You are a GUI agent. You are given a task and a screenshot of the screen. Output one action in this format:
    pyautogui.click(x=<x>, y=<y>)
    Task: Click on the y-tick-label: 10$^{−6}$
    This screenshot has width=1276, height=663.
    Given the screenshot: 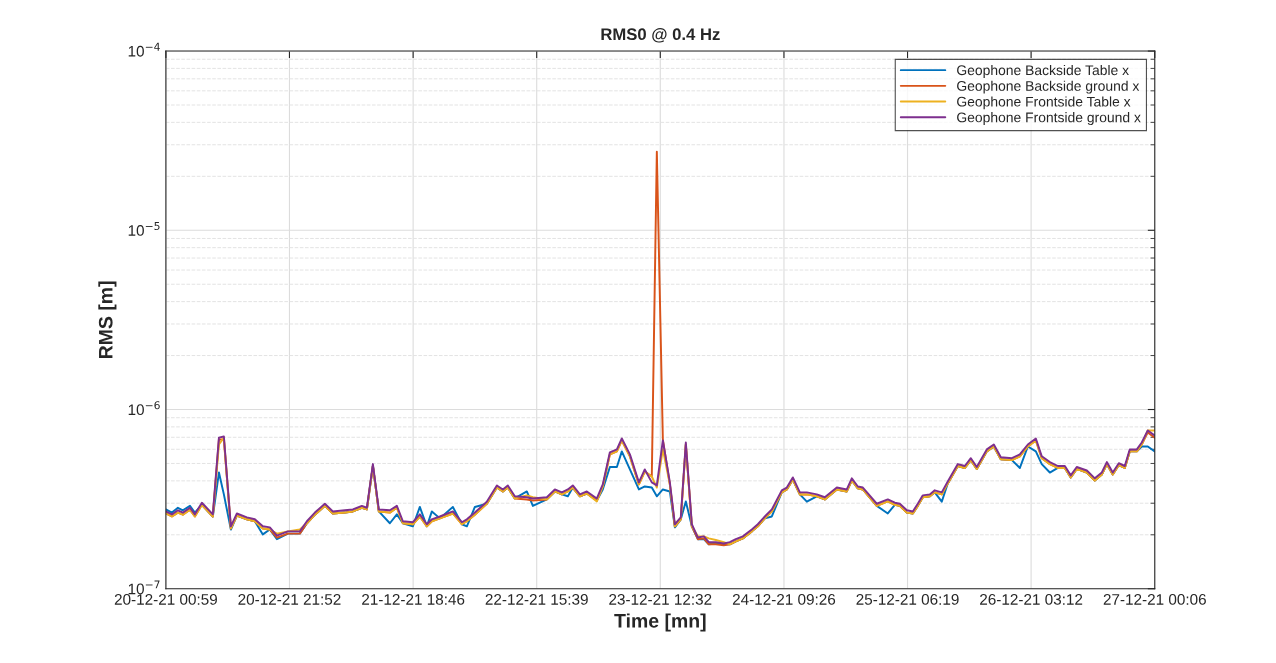 What is the action you would take?
    pyautogui.click(x=144, y=408)
    